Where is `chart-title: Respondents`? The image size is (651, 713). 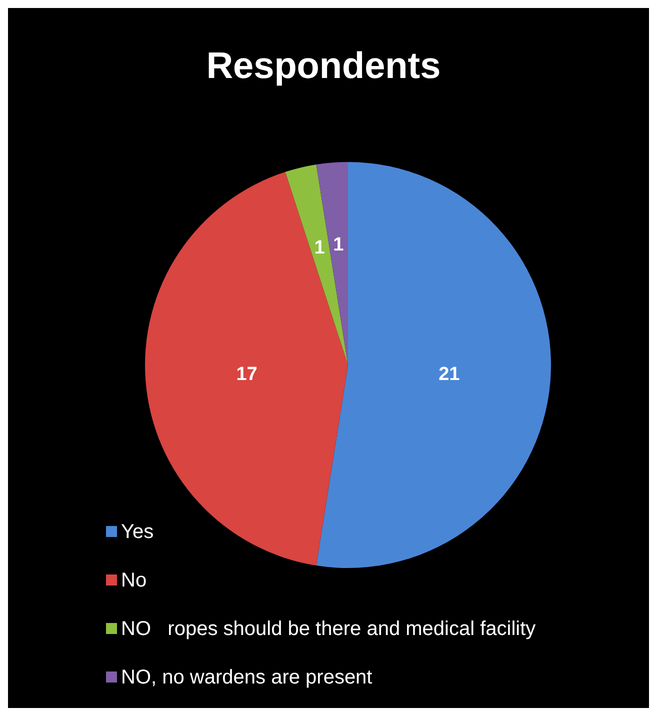
chart-title: Respondents is located at coordinates (323, 65).